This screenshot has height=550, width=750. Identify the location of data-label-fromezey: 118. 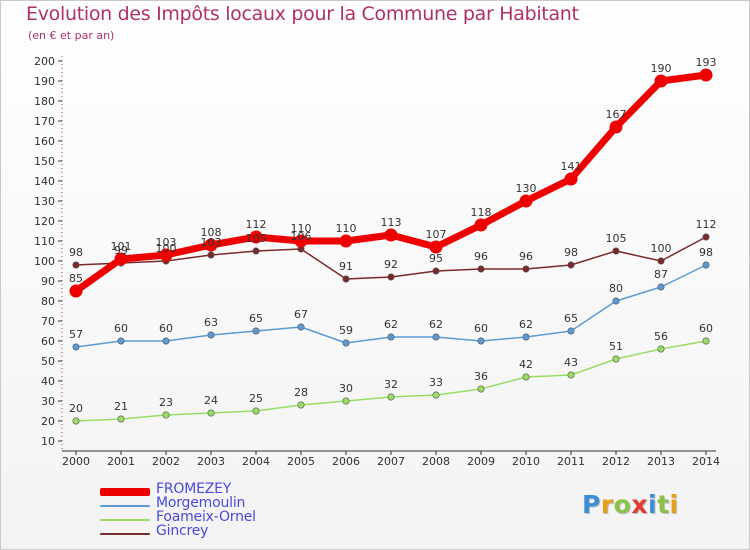
(481, 212).